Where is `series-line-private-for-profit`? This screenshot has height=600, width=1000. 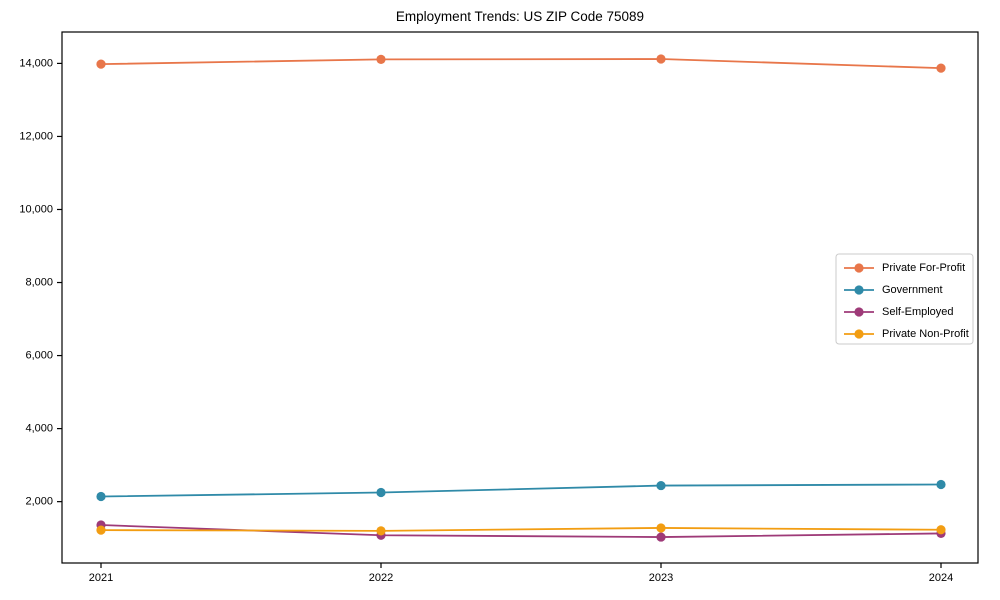
series-line-private-for-profit is located at coordinates (521, 64).